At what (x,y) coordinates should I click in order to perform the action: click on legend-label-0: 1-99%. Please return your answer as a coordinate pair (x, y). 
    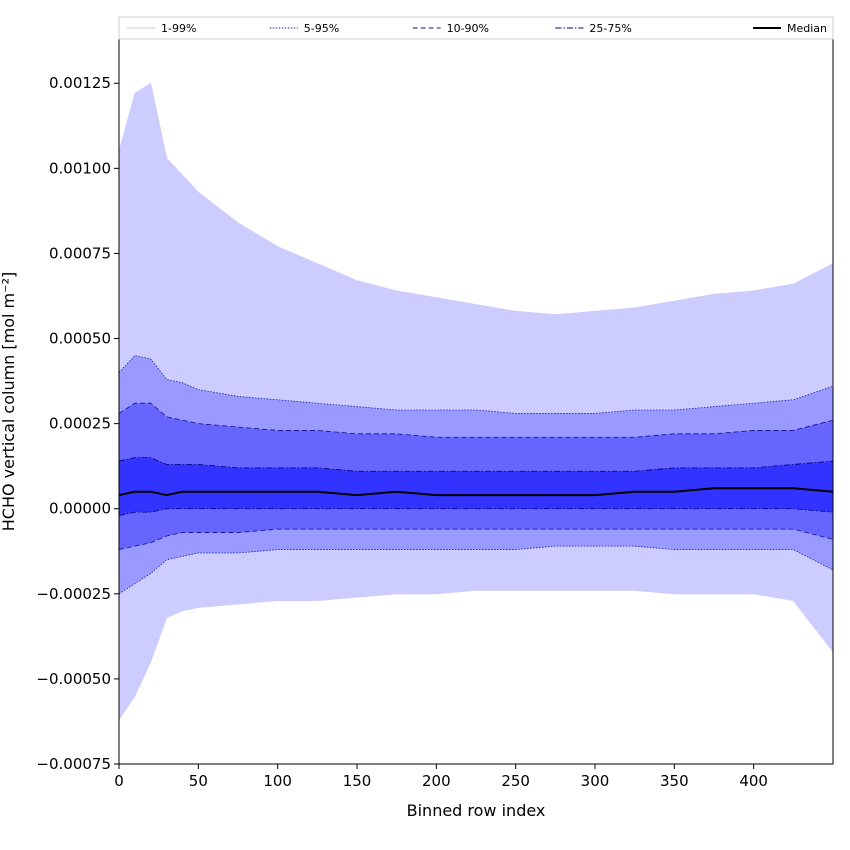
    Looking at the image, I should click on (178, 28).